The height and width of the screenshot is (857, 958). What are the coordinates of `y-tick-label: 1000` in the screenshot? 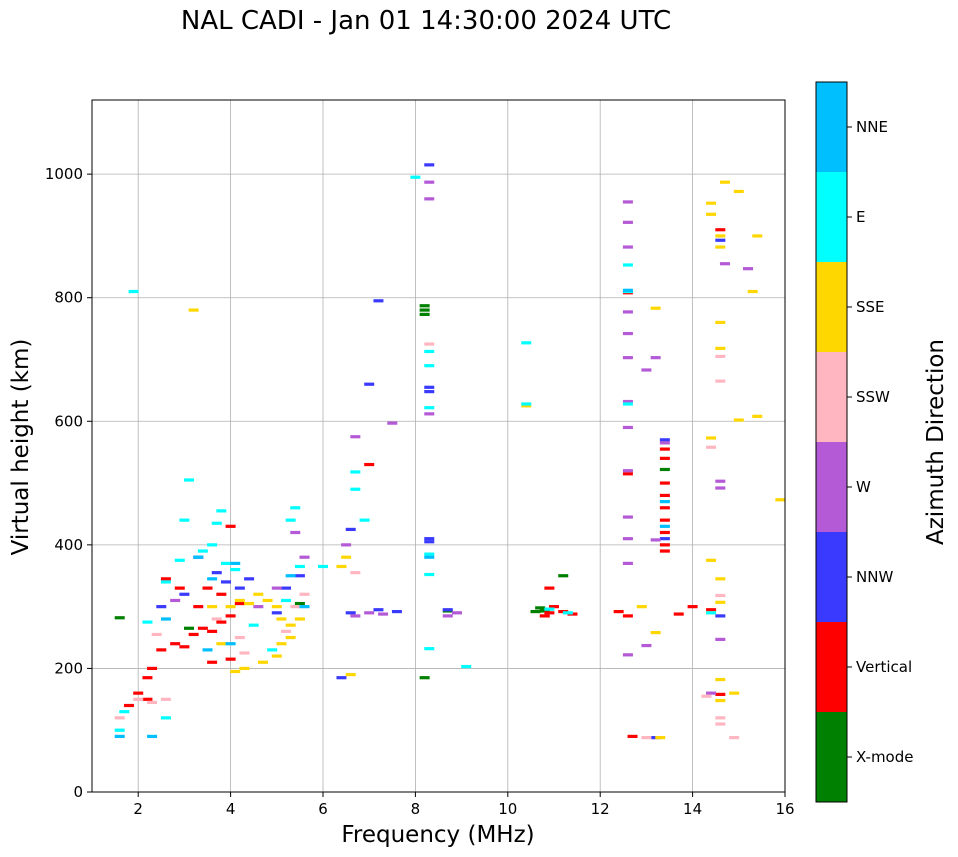 It's located at (64, 174).